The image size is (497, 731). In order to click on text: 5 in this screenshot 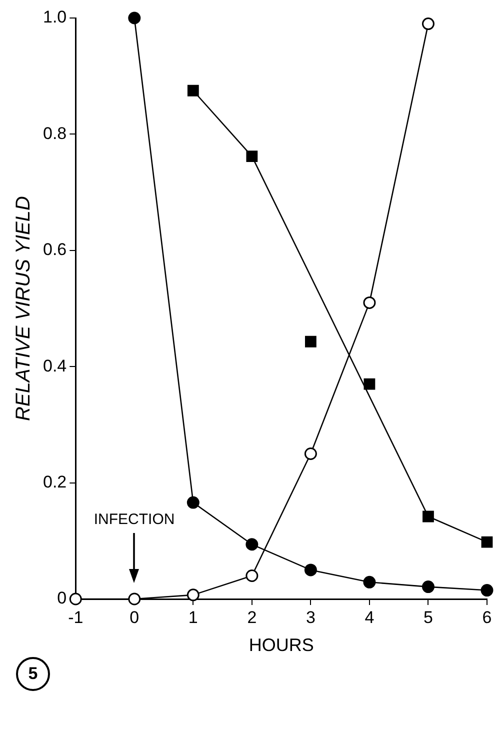, I will do `click(33, 674)`.